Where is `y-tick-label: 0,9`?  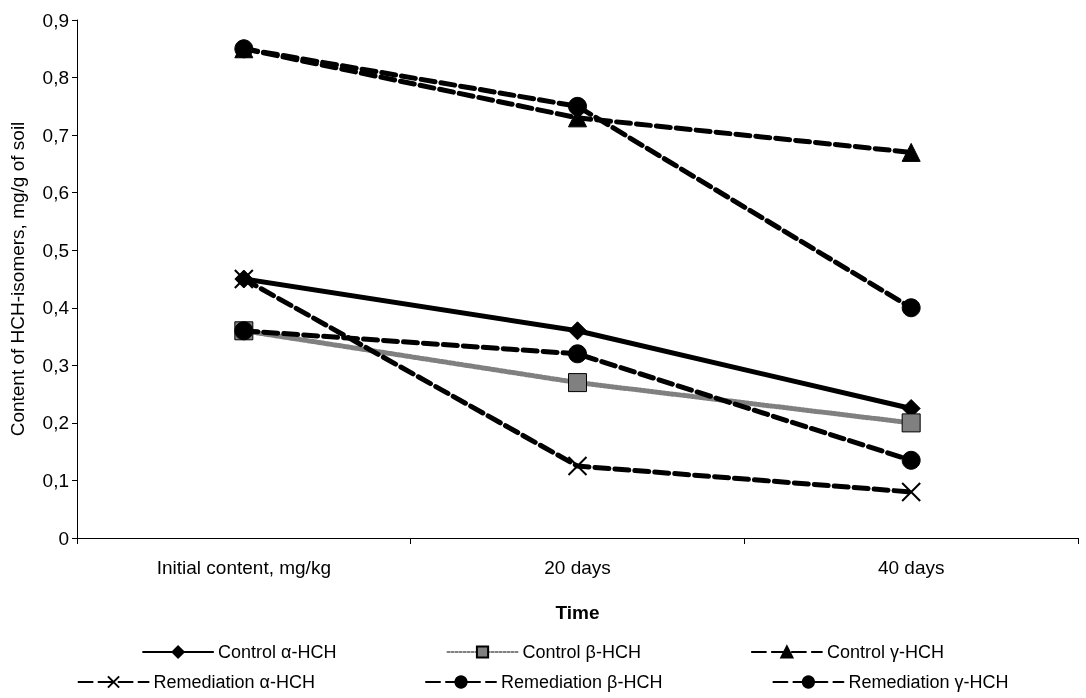 y-tick-label: 0,9 is located at coordinates (55, 20).